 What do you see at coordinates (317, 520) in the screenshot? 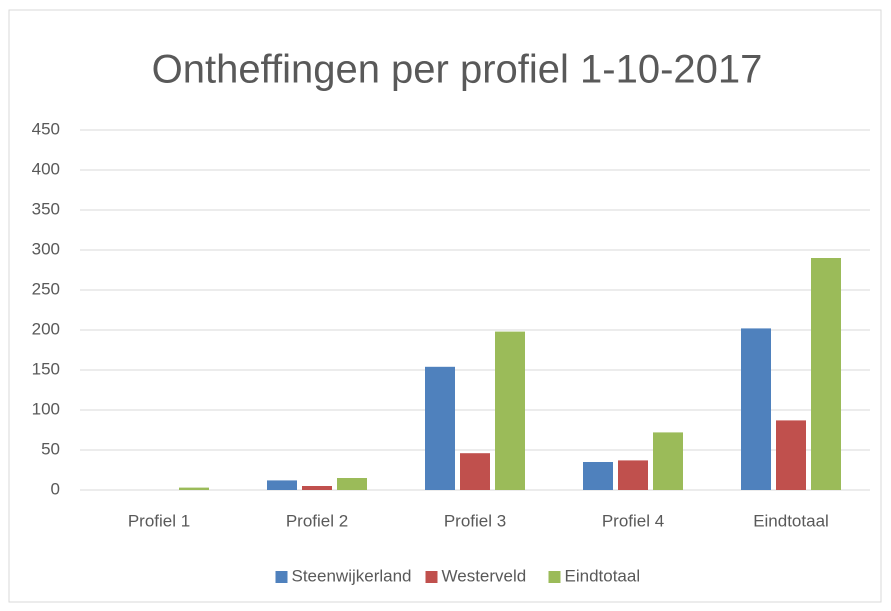
I see `x-tick-label: Profiel 2` at bounding box center [317, 520].